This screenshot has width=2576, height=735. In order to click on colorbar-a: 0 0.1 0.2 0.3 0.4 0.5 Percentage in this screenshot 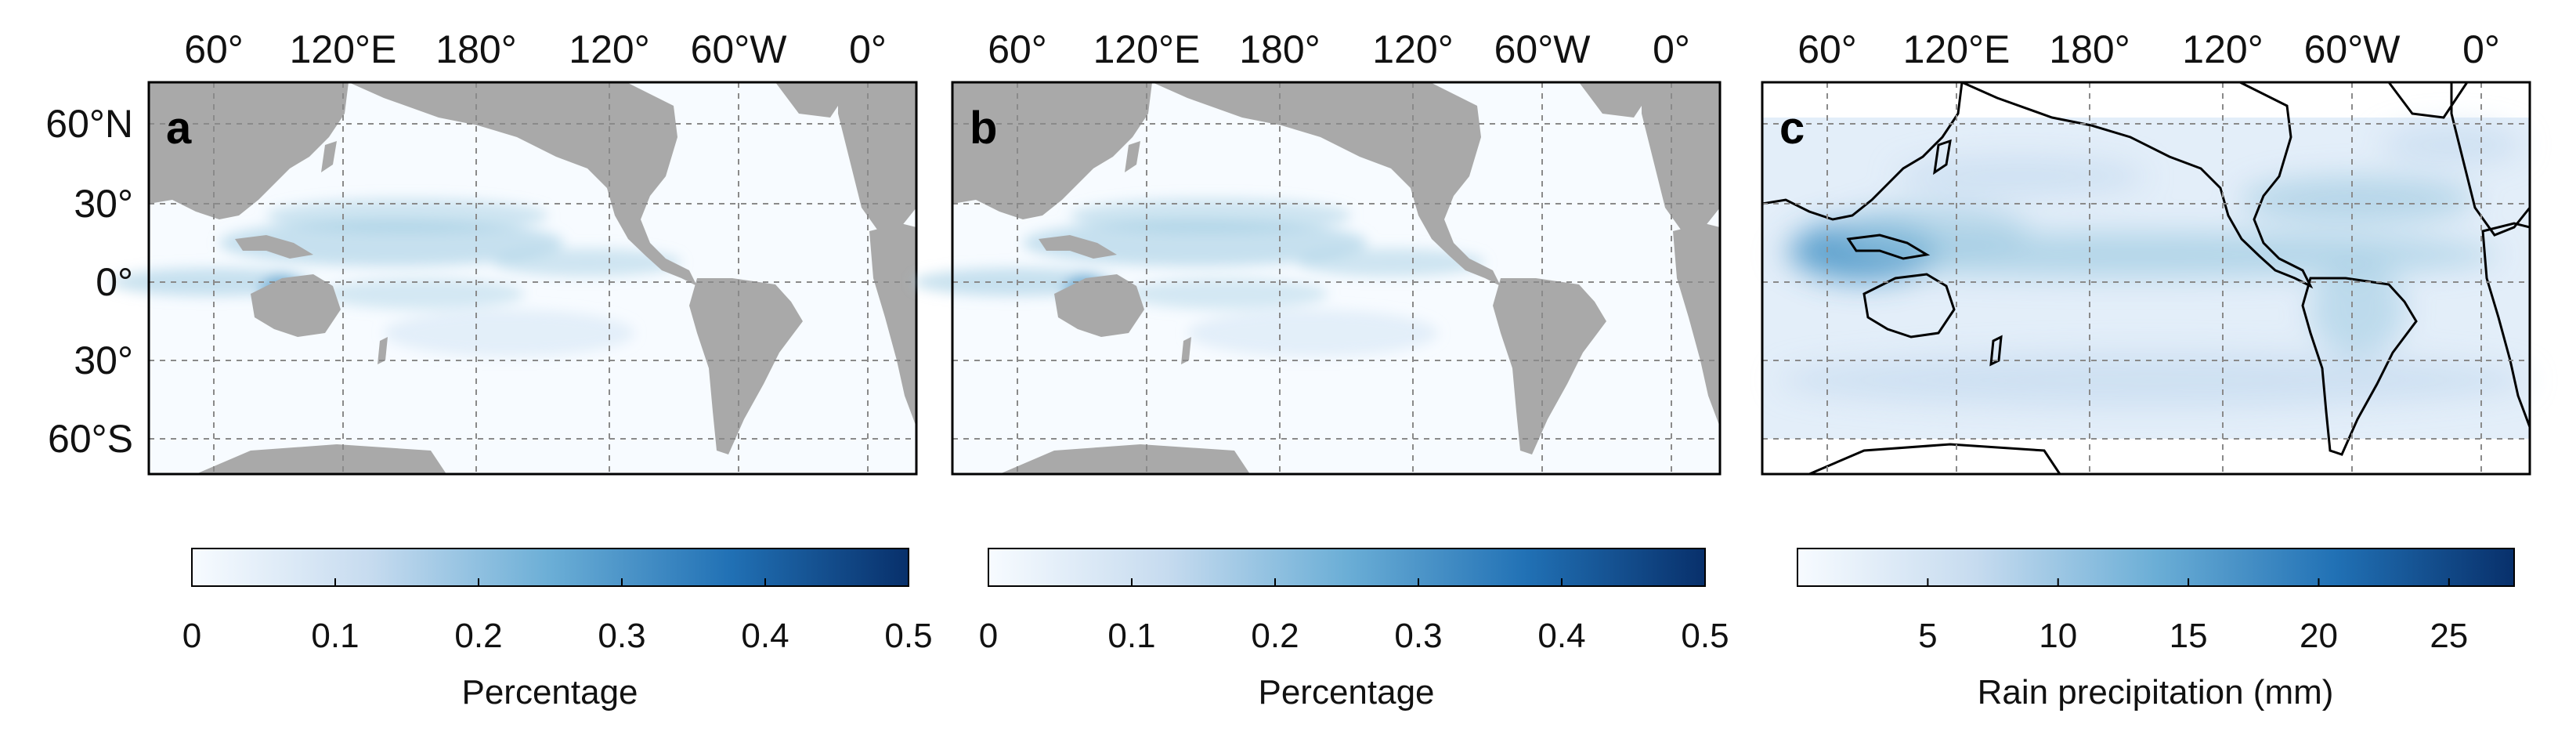, I will do `click(557, 629)`.